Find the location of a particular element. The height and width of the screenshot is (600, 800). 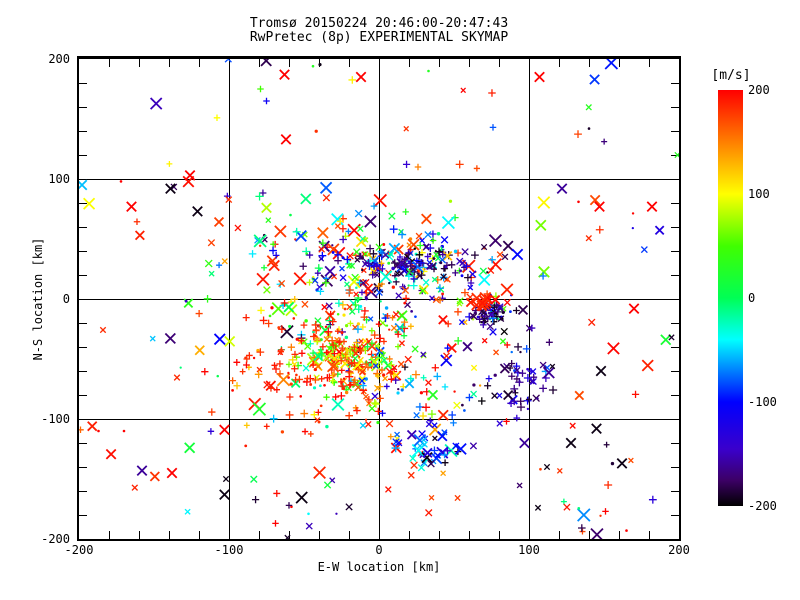

colorbar-unit-label: [m/s] is located at coordinates (731, 75).